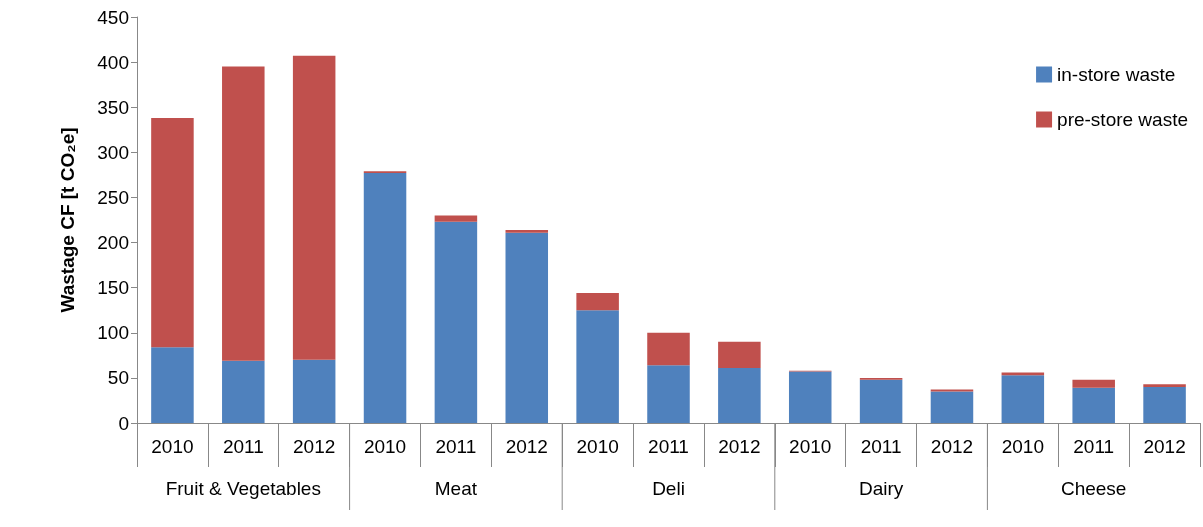 Image resolution: width=1203 pixels, height=527 pixels. What do you see at coordinates (113, 17) in the screenshot?
I see `y-tick-label: 450` at bounding box center [113, 17].